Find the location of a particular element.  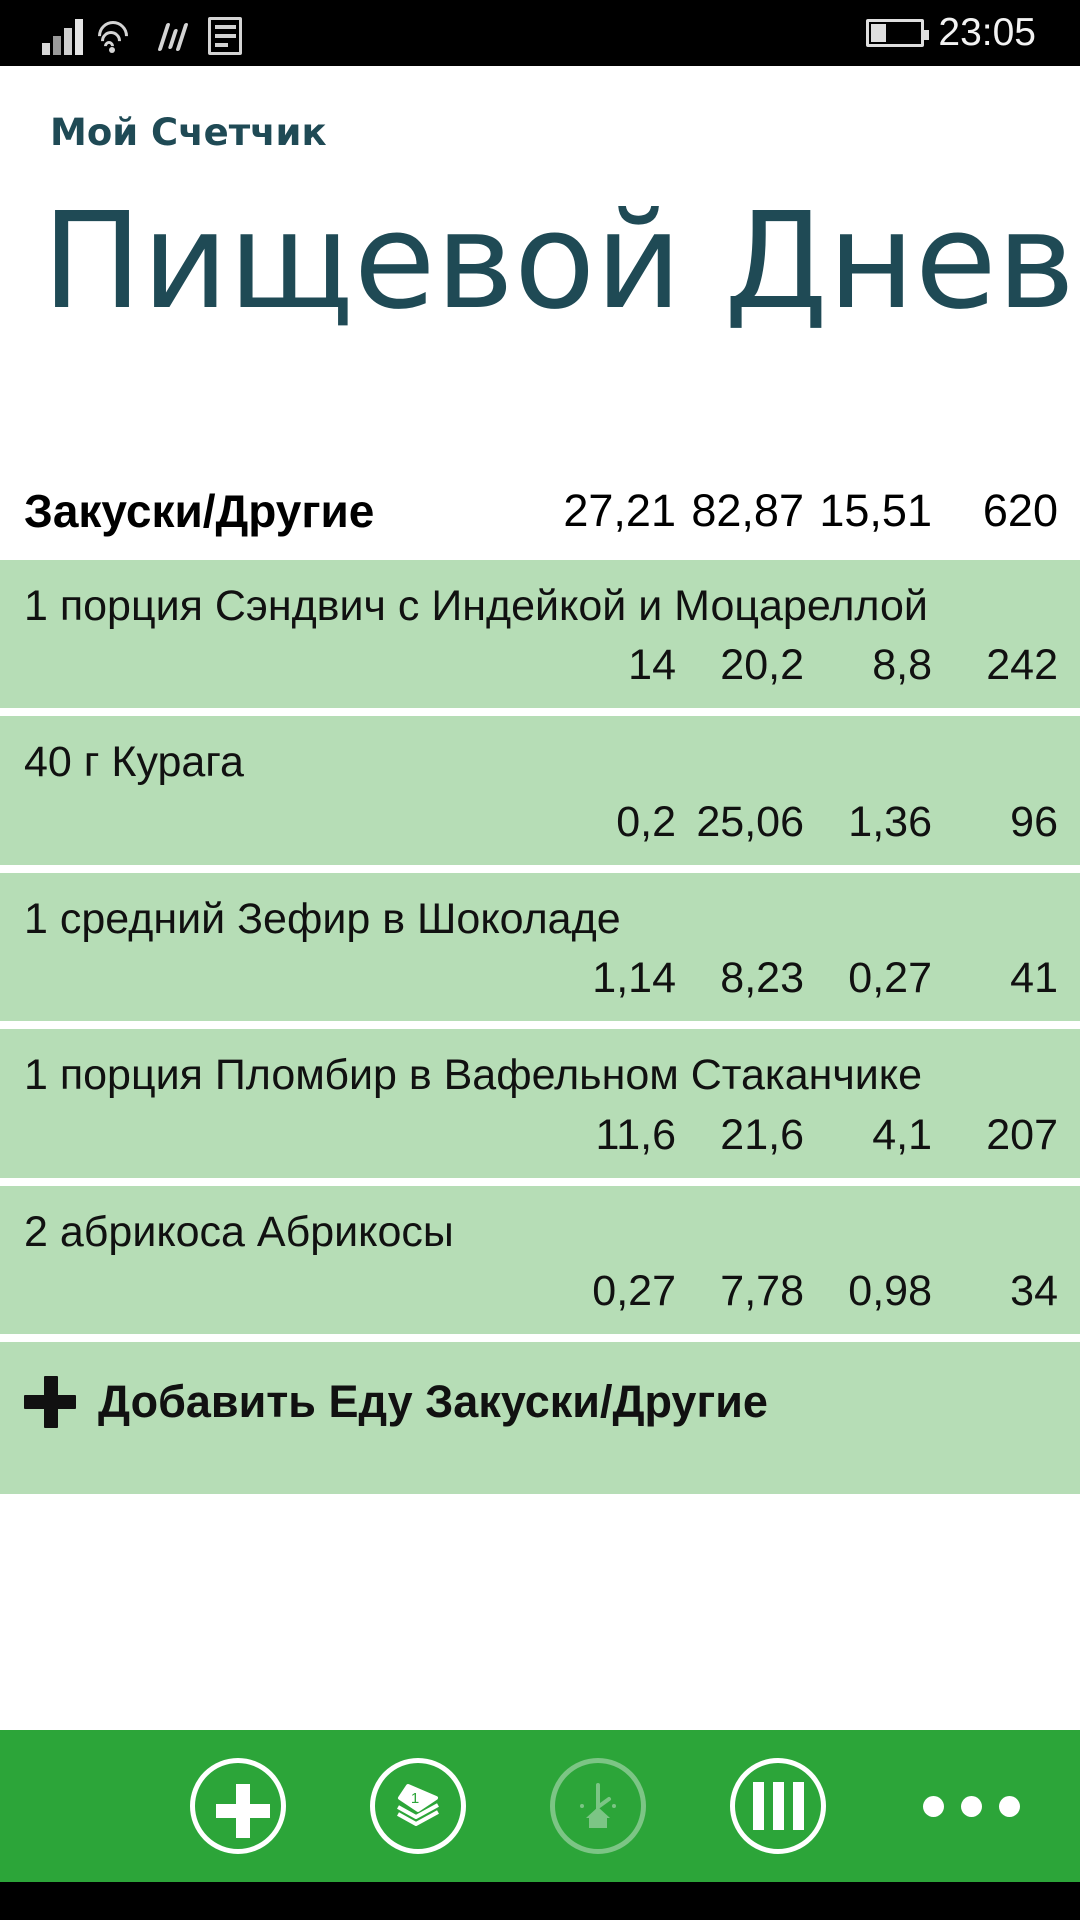

meal-name: Закуски/Другие is located at coordinates (199, 511).